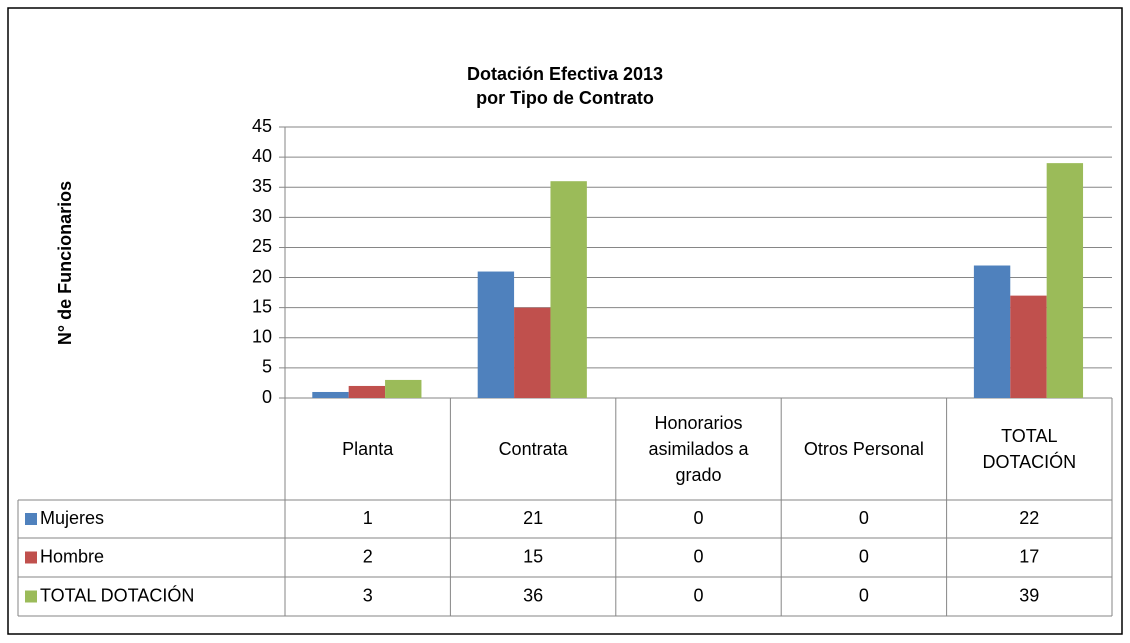  Describe the element at coordinates (267, 397) in the screenshot. I see `y-tick-label: 0` at that location.